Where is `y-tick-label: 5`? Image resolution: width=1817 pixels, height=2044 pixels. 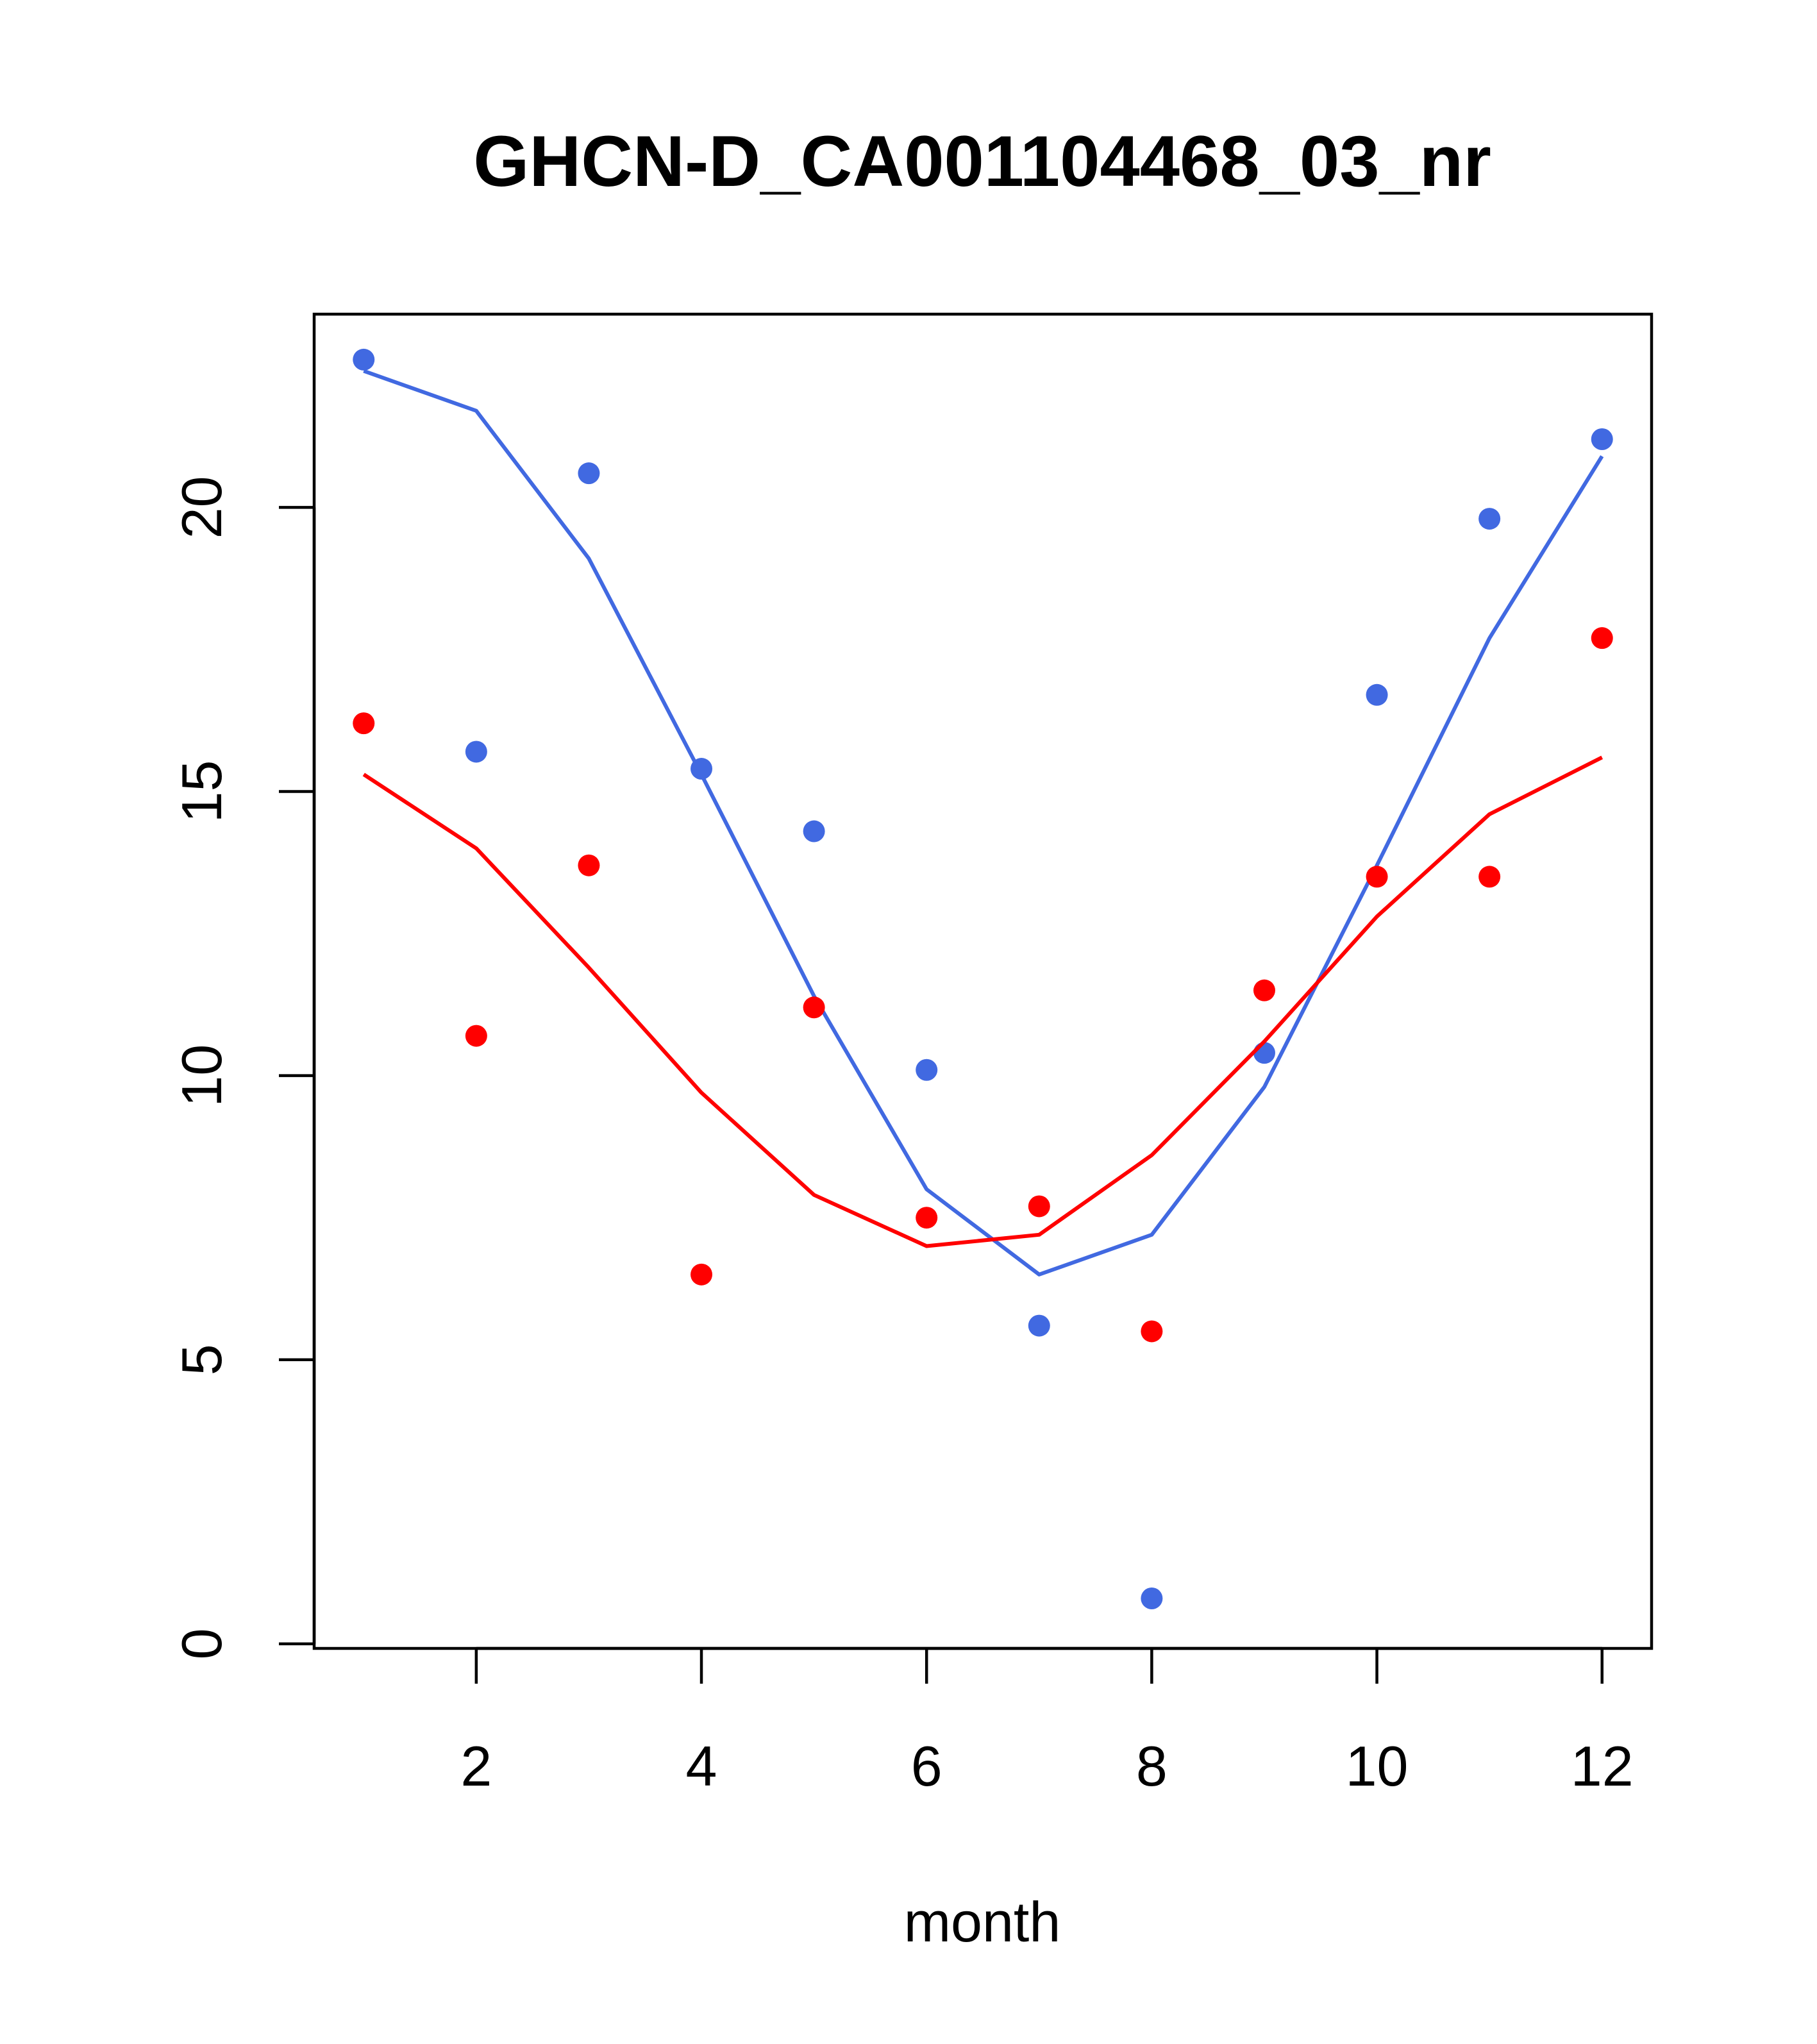 y-tick-label: 5 is located at coordinates (201, 1359).